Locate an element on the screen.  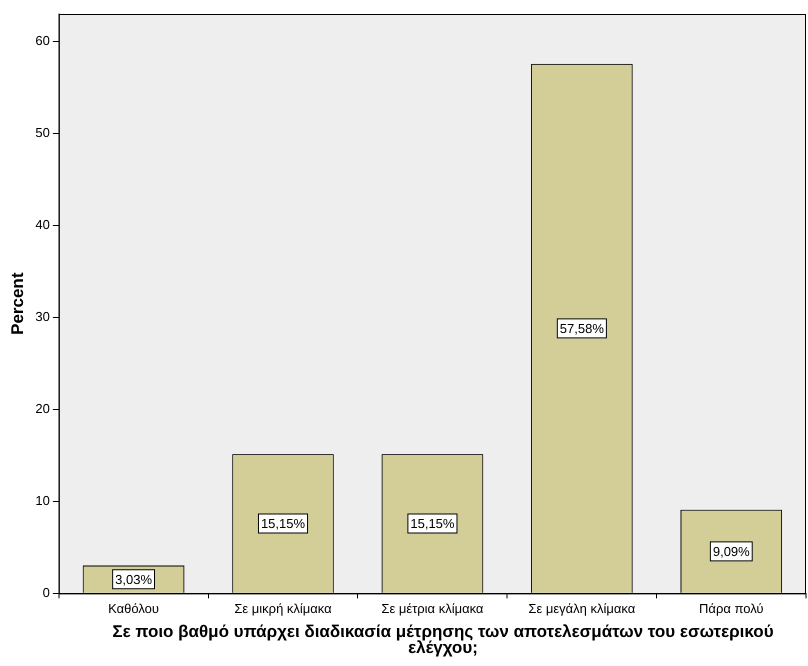
y-tick-label: 30 is located at coordinates (42, 316).